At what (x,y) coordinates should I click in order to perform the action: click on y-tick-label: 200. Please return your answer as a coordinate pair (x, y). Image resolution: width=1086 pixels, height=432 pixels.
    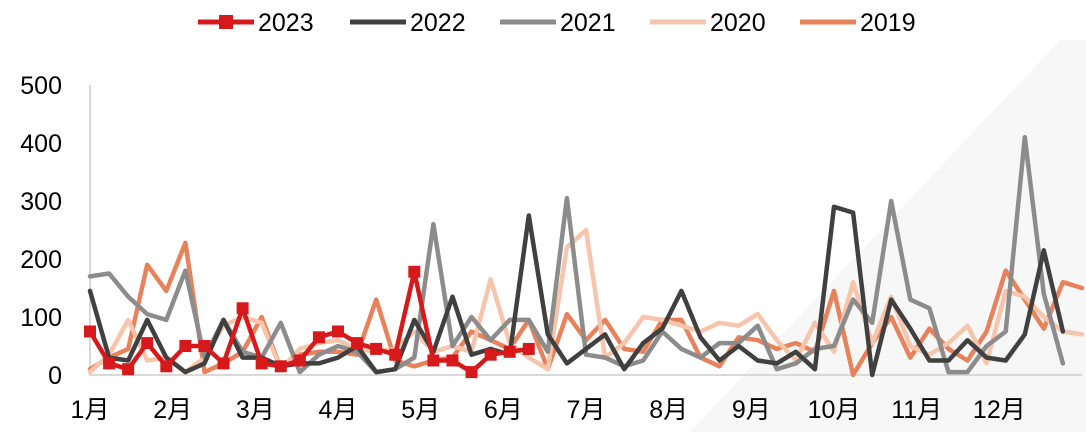
    Looking at the image, I should click on (41, 260).